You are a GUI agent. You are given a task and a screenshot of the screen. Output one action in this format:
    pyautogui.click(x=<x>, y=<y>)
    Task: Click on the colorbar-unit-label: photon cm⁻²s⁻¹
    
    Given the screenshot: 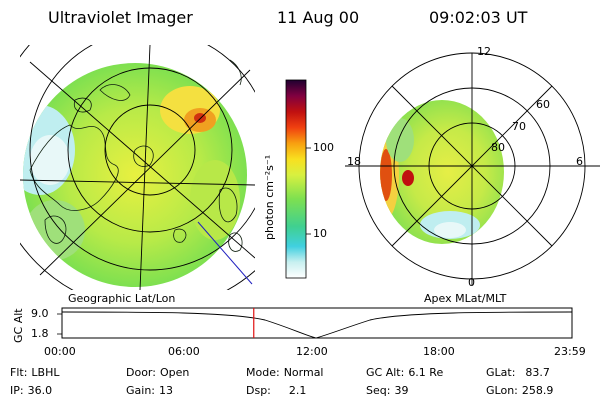 What is the action you would take?
    pyautogui.click(x=269, y=197)
    